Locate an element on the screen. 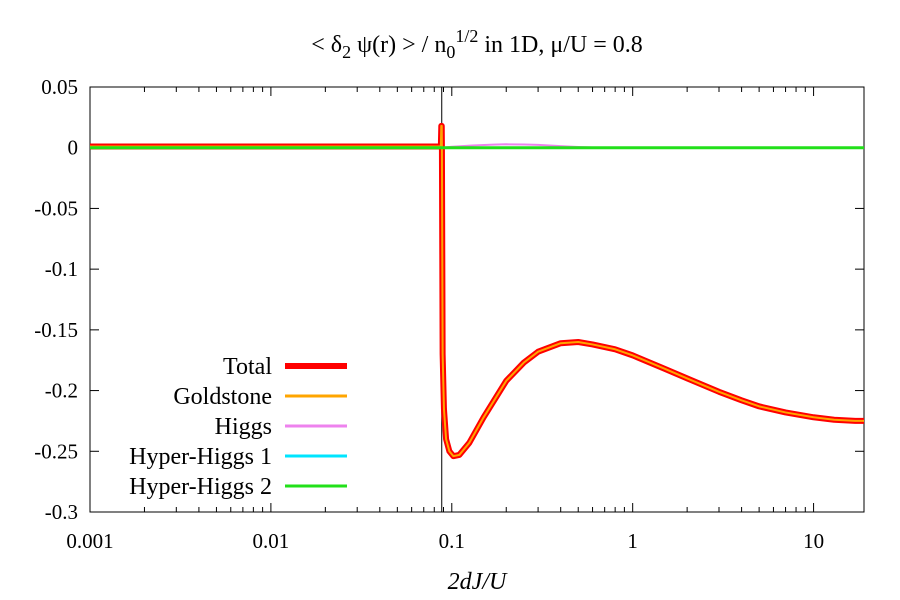 The image size is (900, 600). x-tick-label: 0.001 is located at coordinates (89, 541).